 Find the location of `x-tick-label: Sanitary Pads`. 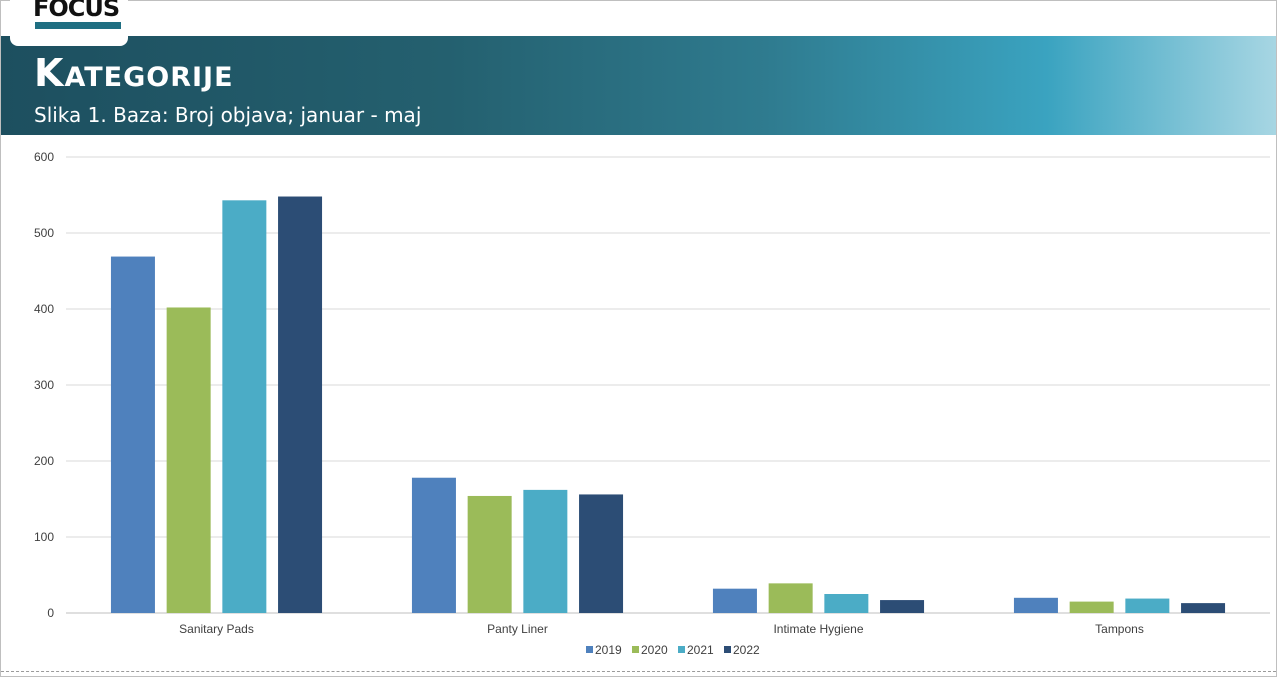

x-tick-label: Sanitary Pads is located at coordinates (216, 629).